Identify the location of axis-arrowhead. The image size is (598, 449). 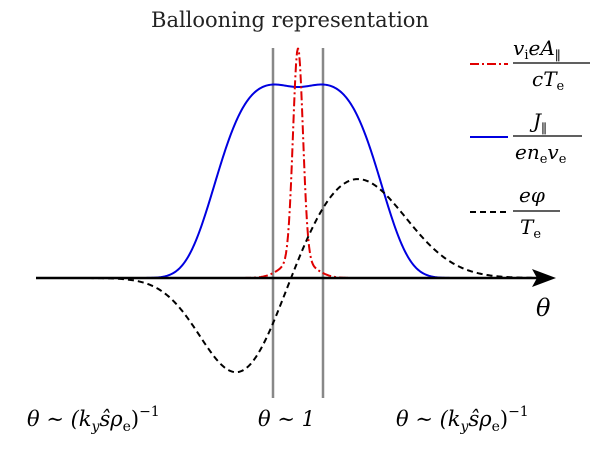
(544, 278).